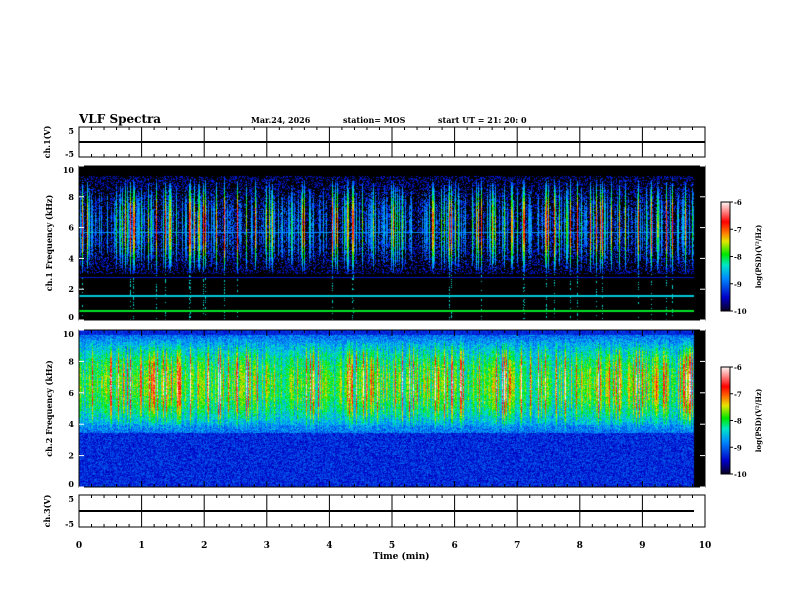 This screenshot has width=792, height=612. What do you see at coordinates (79, 546) in the screenshot?
I see `x-tick-label: 0` at bounding box center [79, 546].